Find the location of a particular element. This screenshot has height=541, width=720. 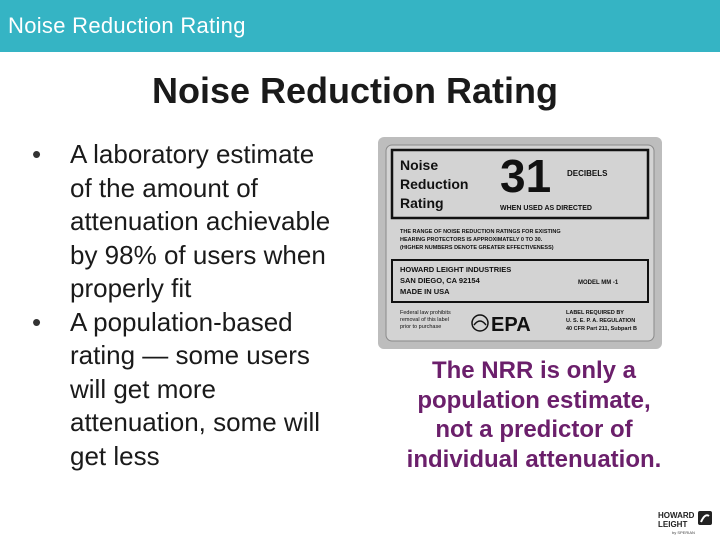

bullet-line: get less is located at coordinates (115, 455).